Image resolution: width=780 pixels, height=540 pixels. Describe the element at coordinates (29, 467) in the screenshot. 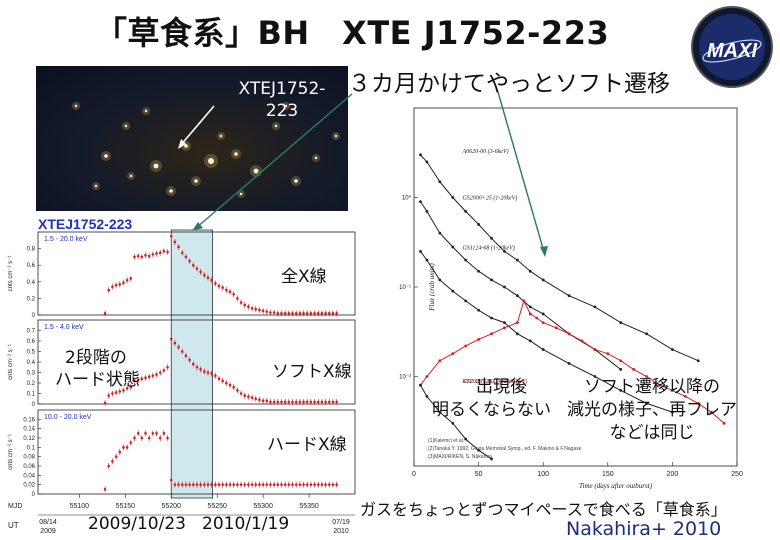

I see `y-tick-label: 0.06` at that location.